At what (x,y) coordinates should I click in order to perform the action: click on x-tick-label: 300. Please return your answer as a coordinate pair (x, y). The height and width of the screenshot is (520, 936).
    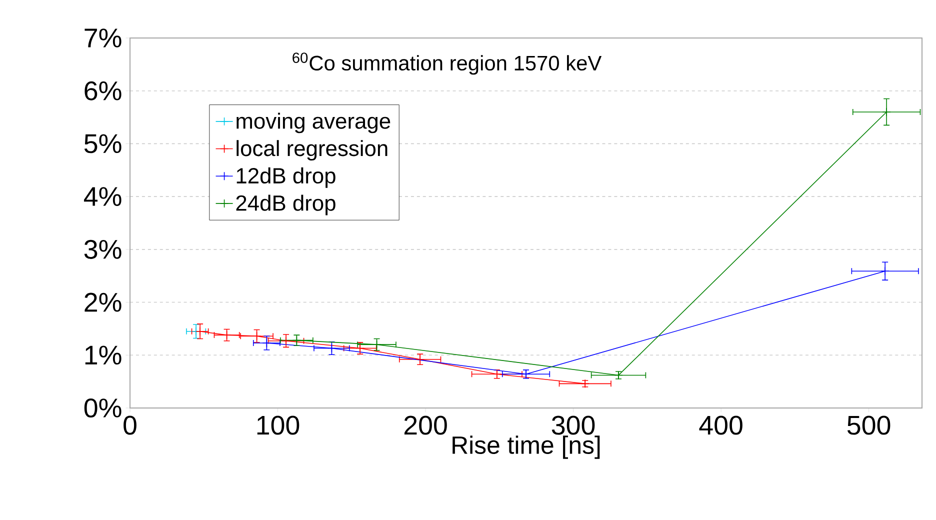
    Looking at the image, I should click on (573, 425).